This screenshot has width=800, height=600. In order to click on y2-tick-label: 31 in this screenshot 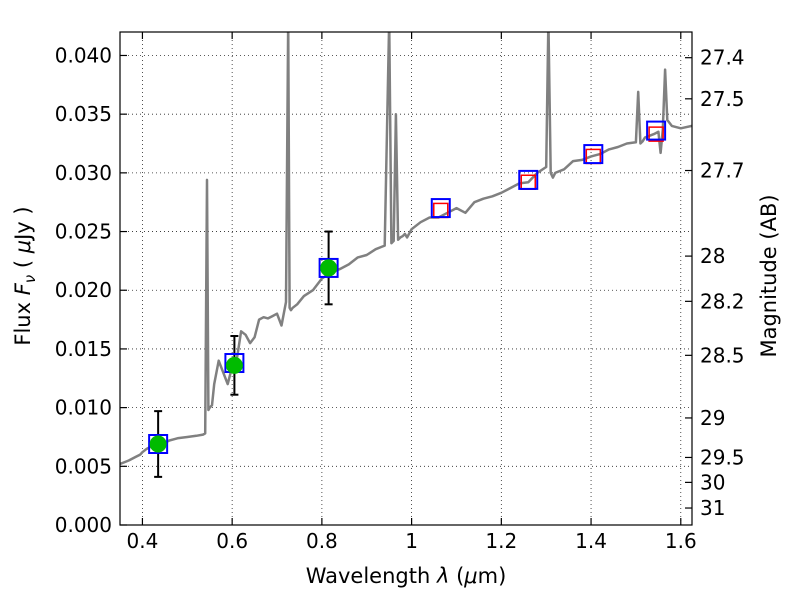, I will do `click(712, 508)`.